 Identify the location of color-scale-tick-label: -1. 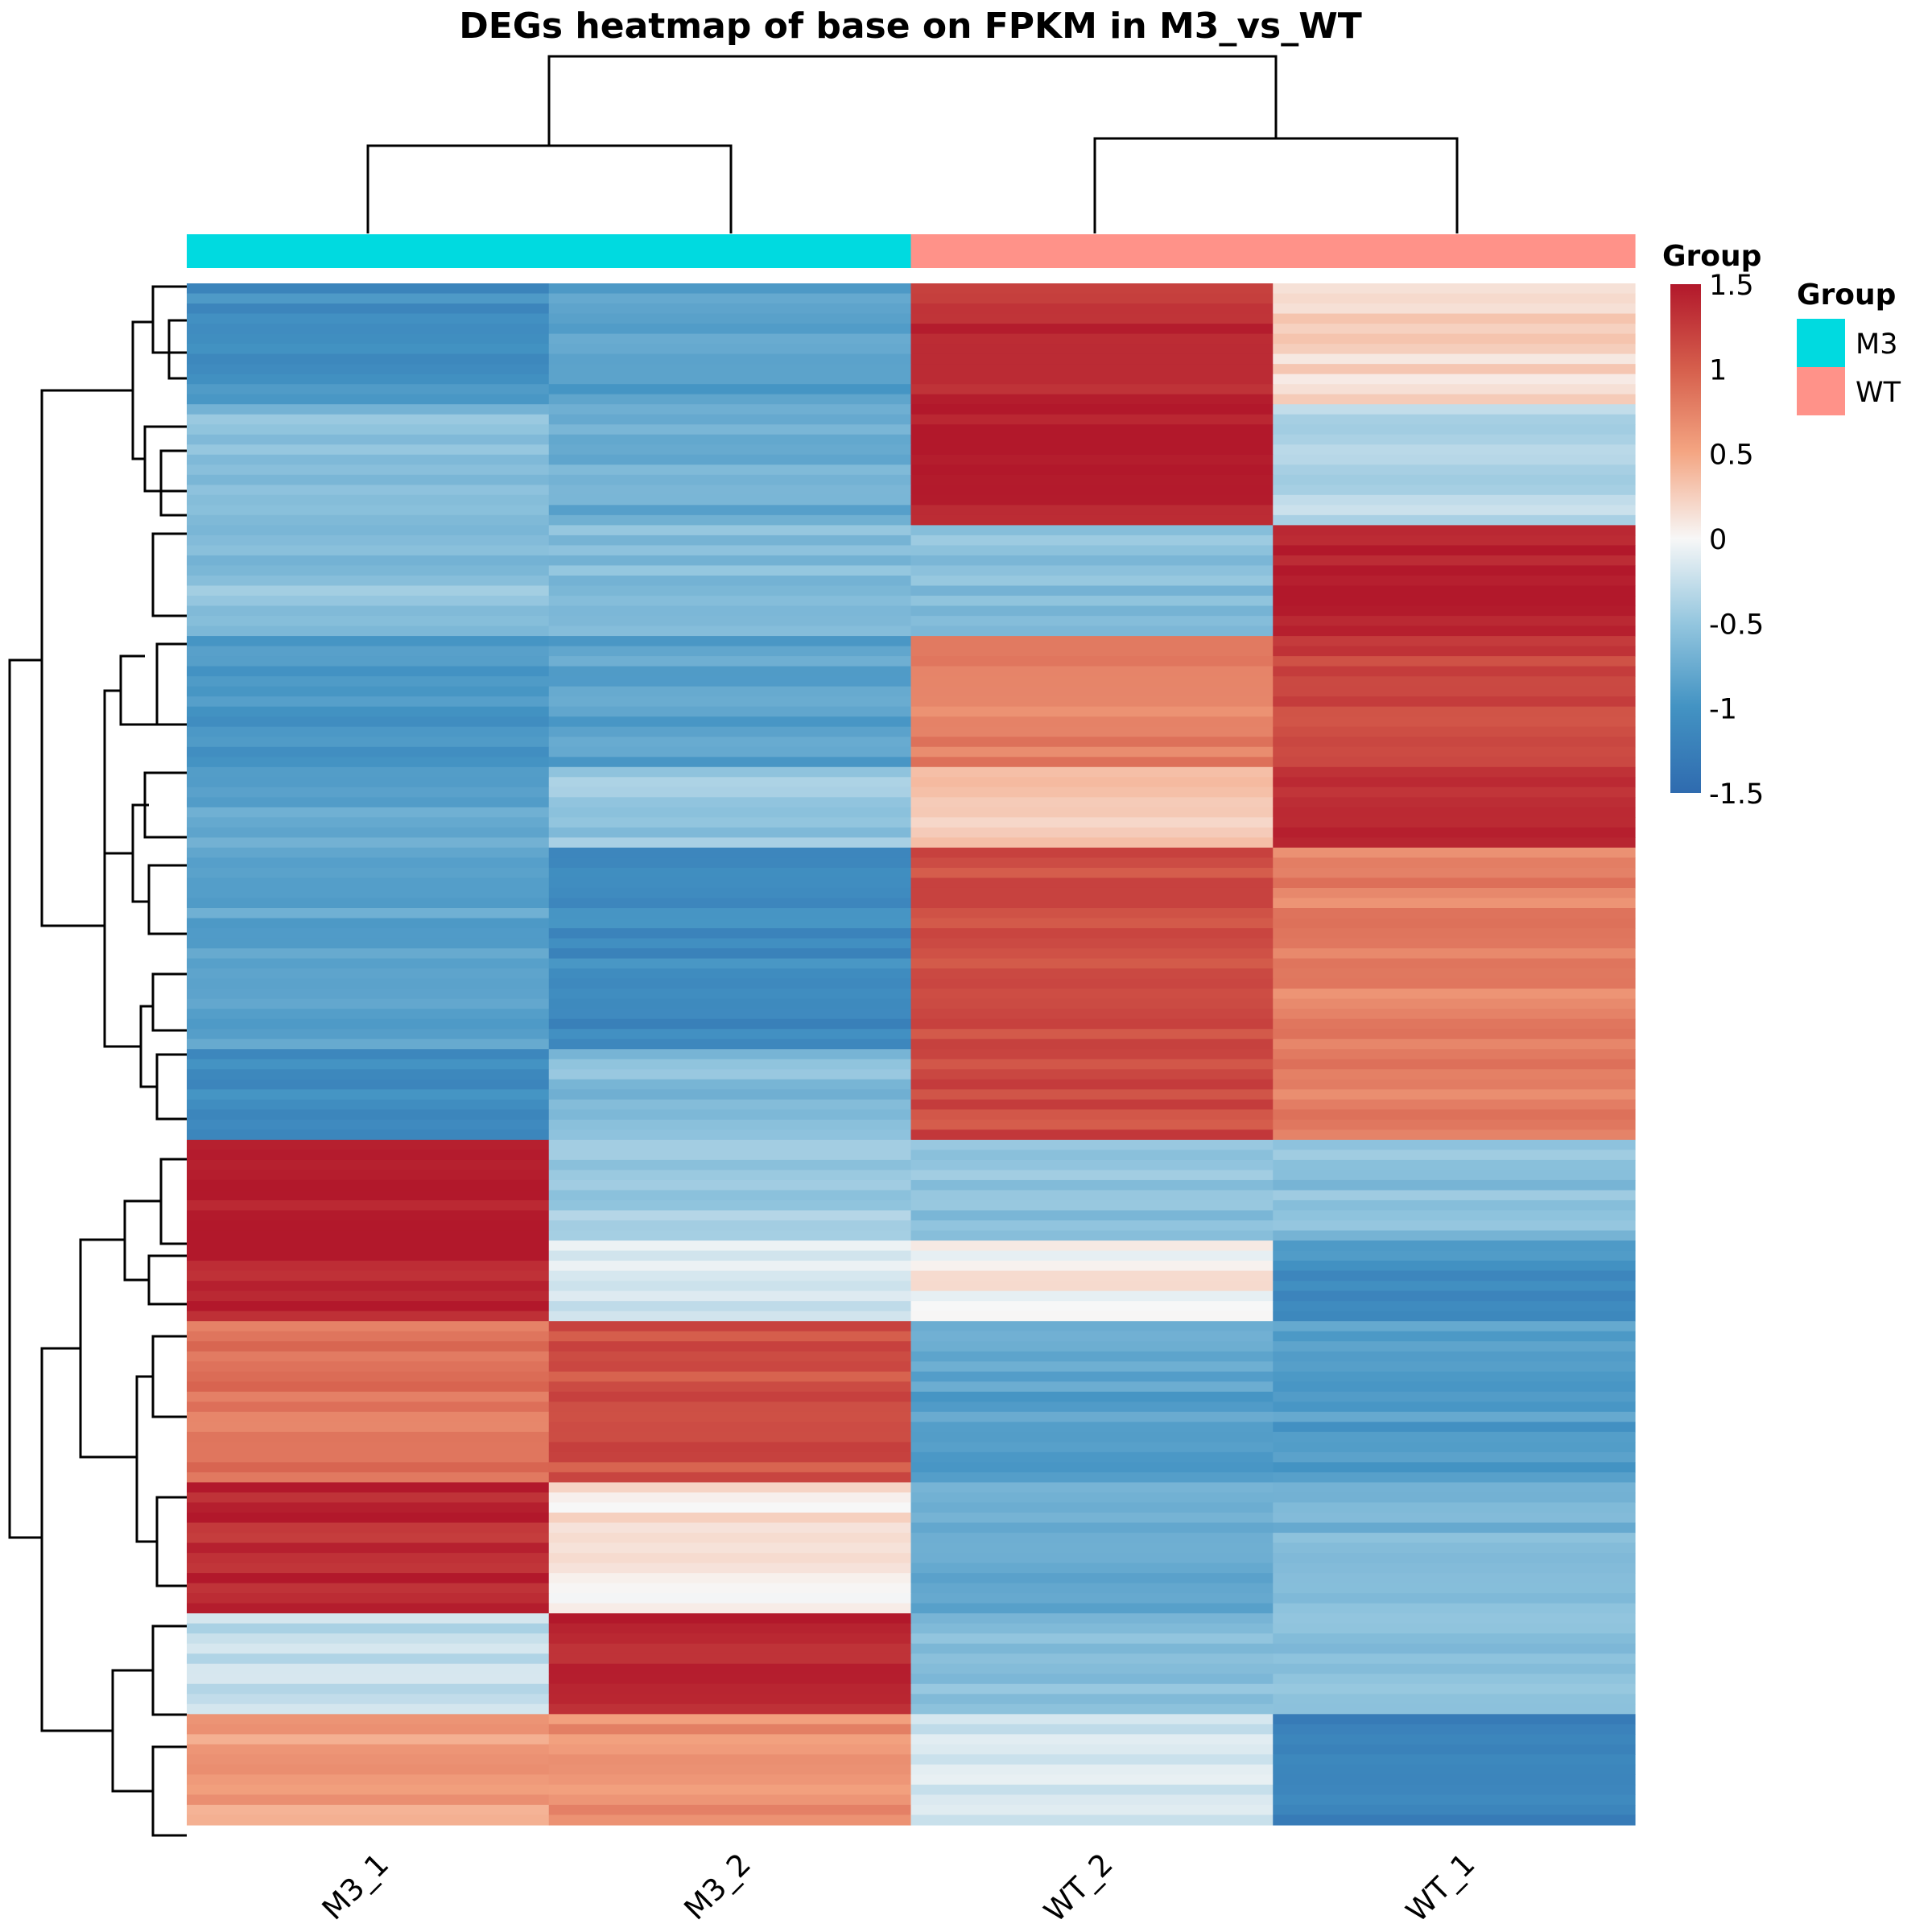
(1723, 710).